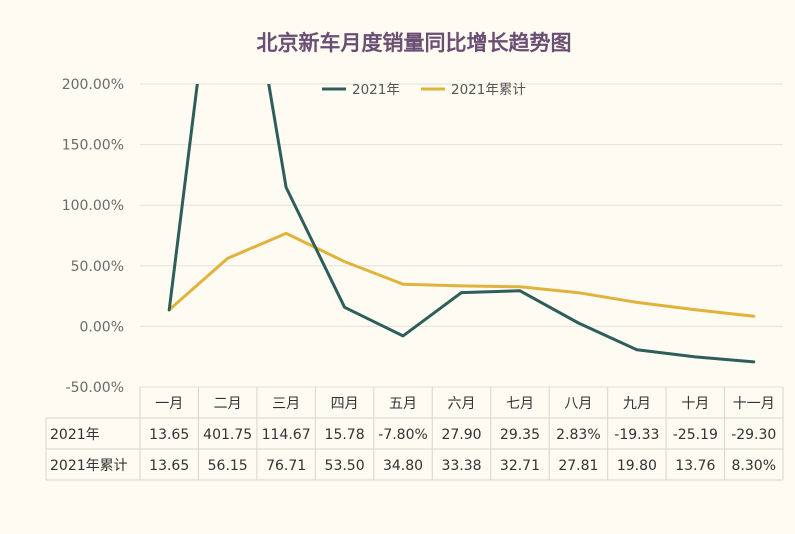 This screenshot has height=534, width=795. I want to click on data-label: 53.50, so click(345, 466).